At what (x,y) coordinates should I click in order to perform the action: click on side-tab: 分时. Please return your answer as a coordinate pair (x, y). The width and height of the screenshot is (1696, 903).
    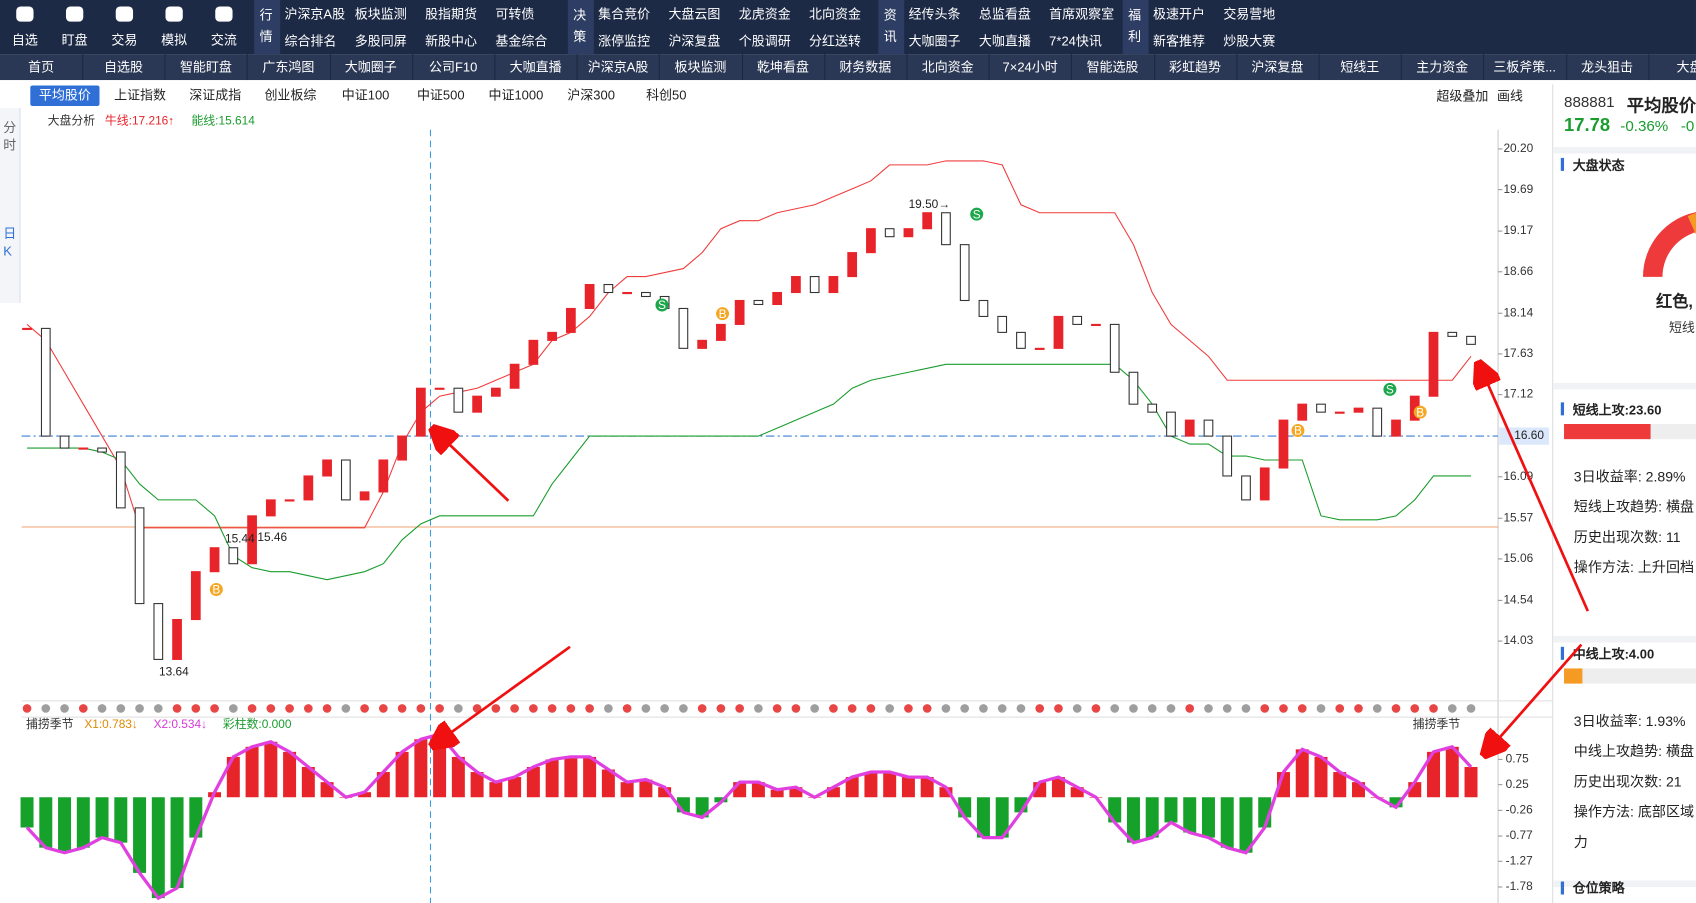
    Looking at the image, I should click on (10, 136).